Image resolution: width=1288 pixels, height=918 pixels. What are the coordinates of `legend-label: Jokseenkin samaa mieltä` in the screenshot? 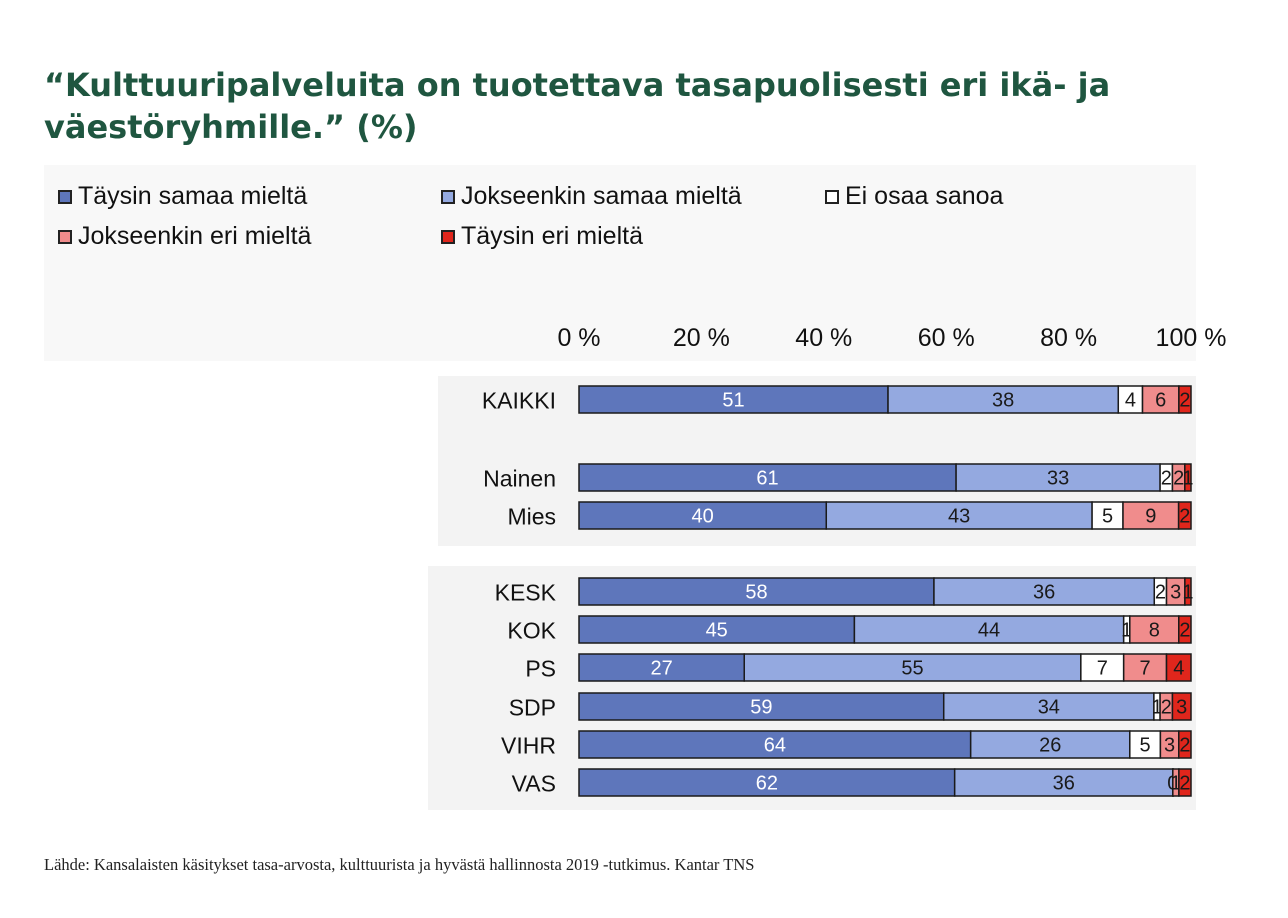 It's located at (601, 196).